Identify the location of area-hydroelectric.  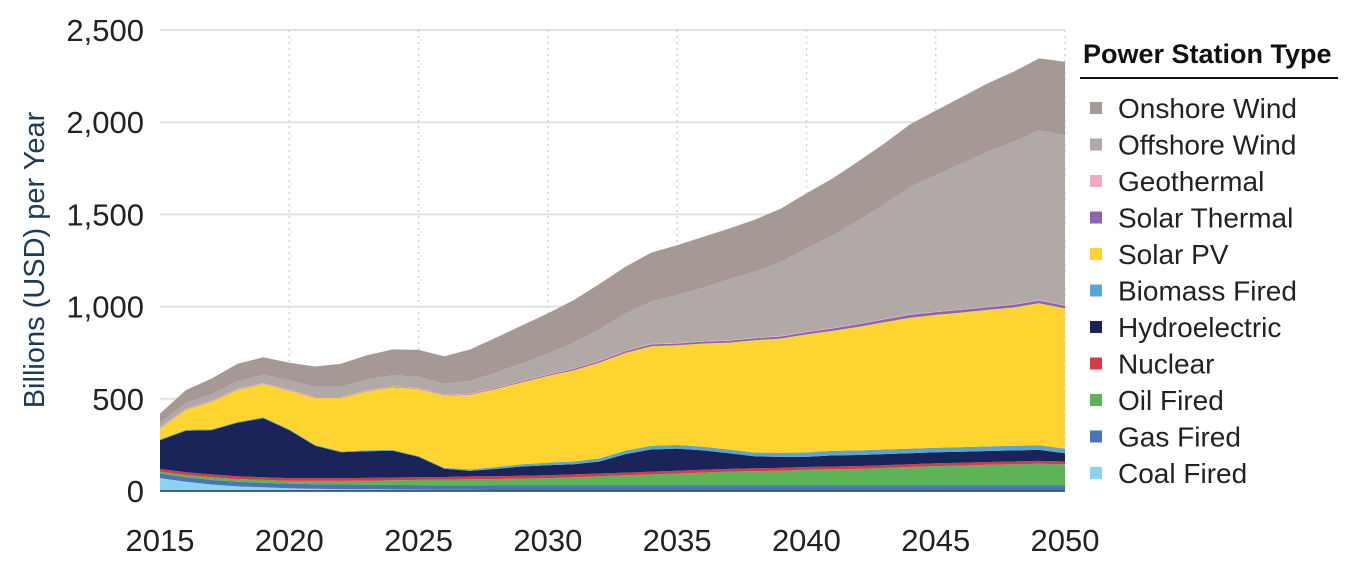
(612, 448).